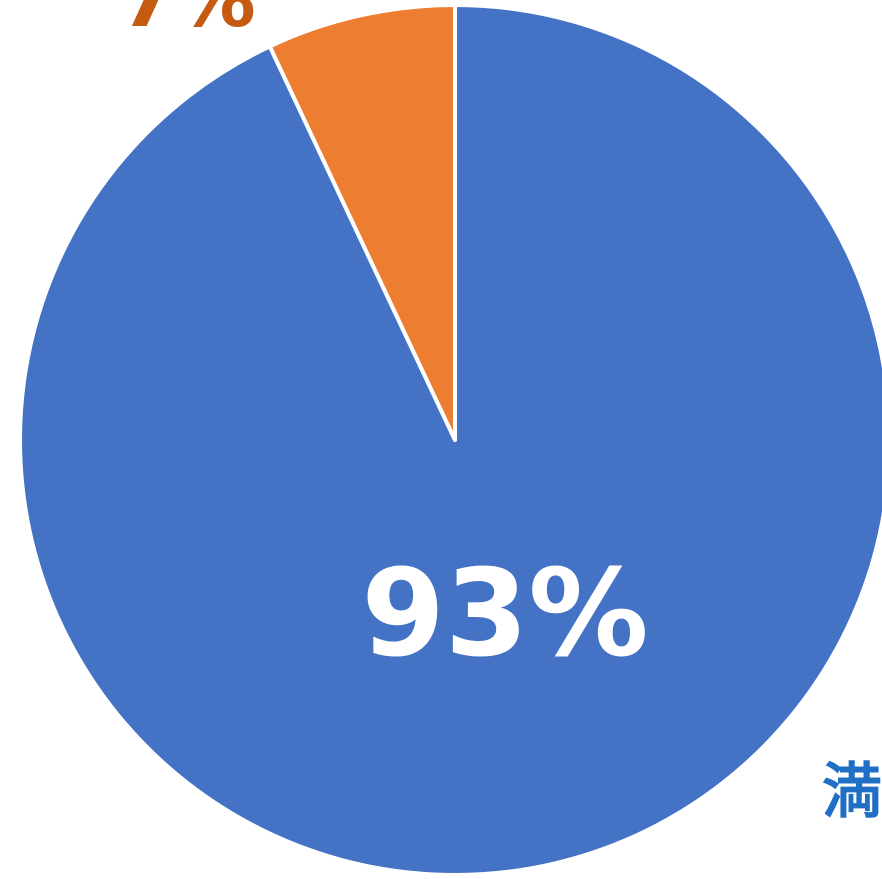 This screenshot has height=879, width=882. What do you see at coordinates (188, 22) in the screenshot?
I see `data-label-1: 7%` at bounding box center [188, 22].